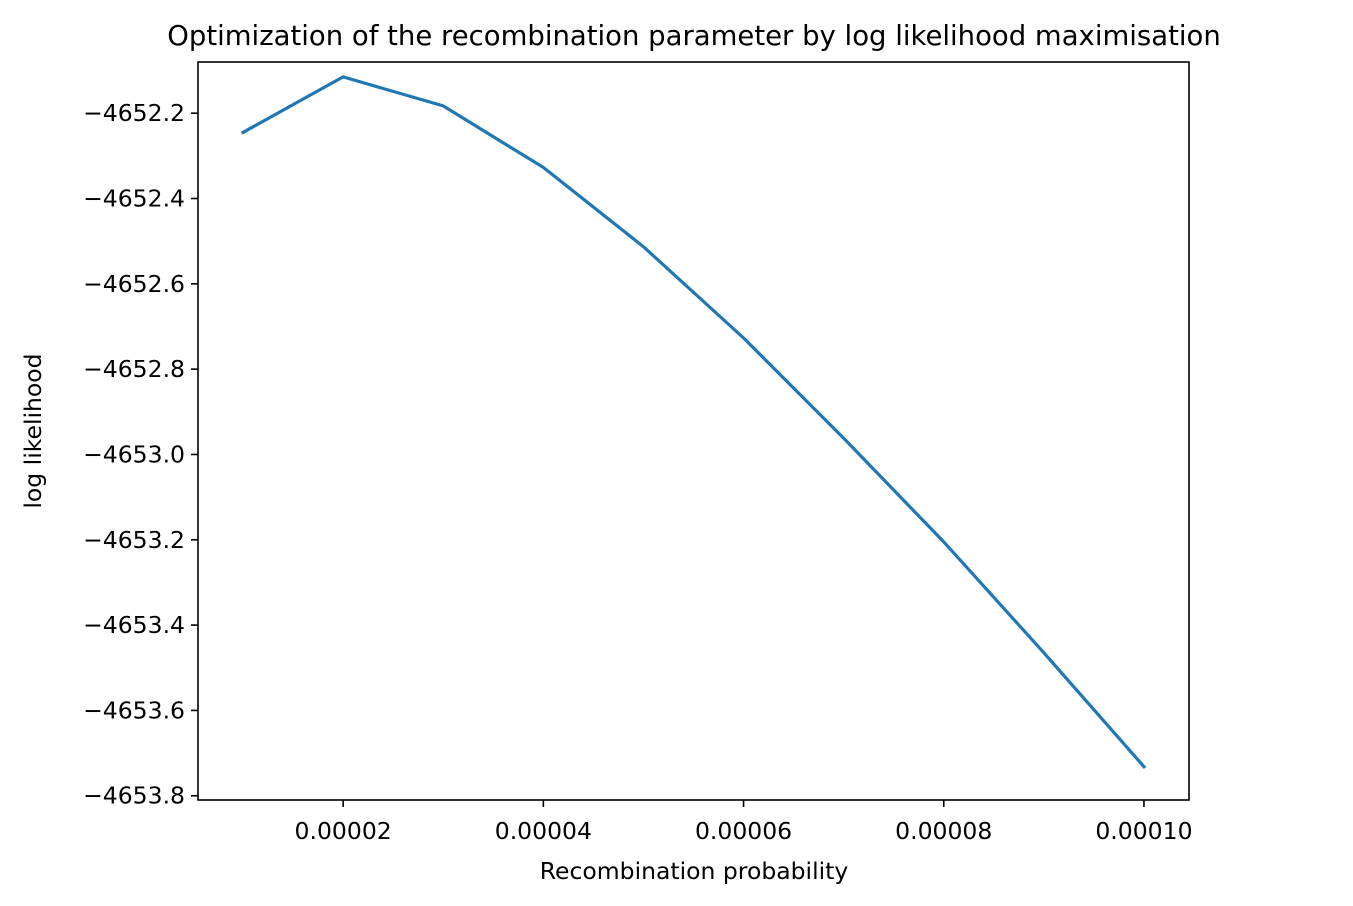 This screenshot has height=906, width=1353. What do you see at coordinates (134, 625) in the screenshot?
I see `y-tick-label: −4653.4` at bounding box center [134, 625].